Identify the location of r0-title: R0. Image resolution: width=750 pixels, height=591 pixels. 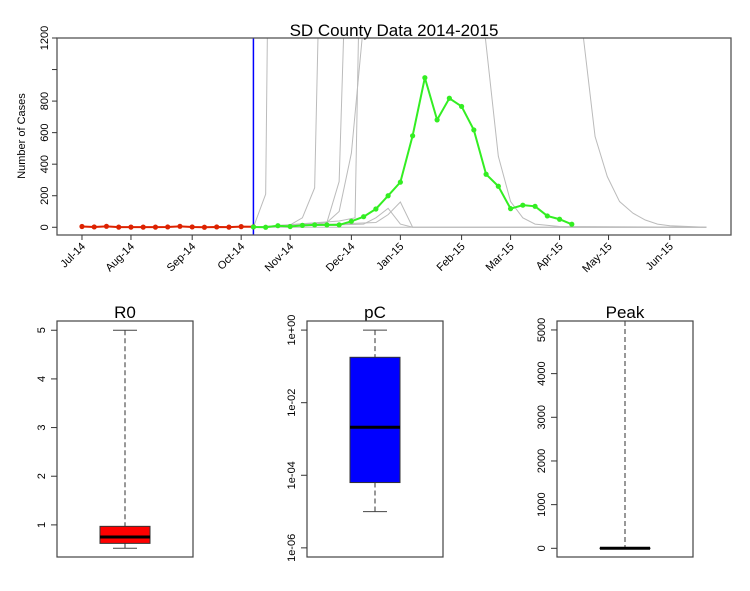
(125, 312).